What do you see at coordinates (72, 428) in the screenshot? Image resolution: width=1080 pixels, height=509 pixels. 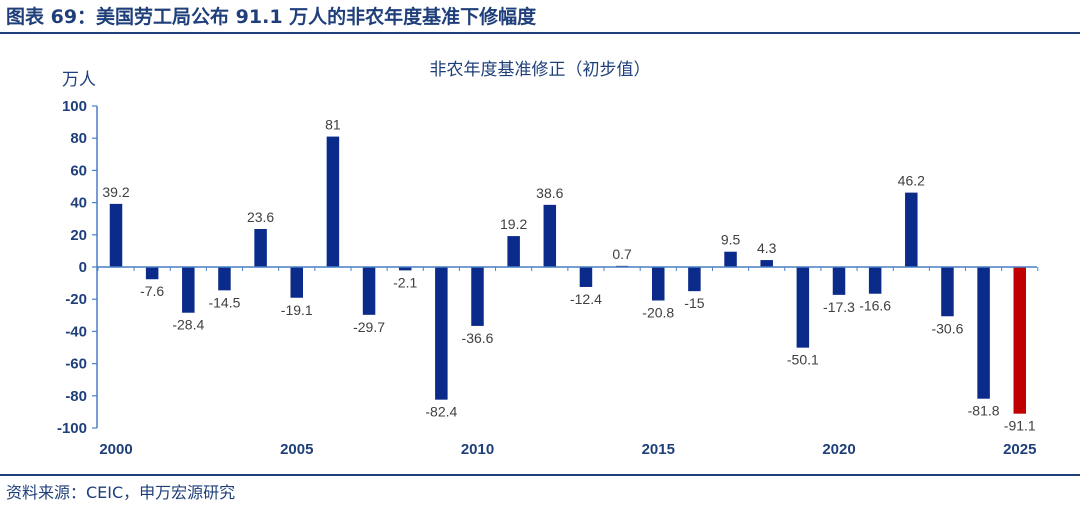 I see `y-tick-label: -100` at bounding box center [72, 428].